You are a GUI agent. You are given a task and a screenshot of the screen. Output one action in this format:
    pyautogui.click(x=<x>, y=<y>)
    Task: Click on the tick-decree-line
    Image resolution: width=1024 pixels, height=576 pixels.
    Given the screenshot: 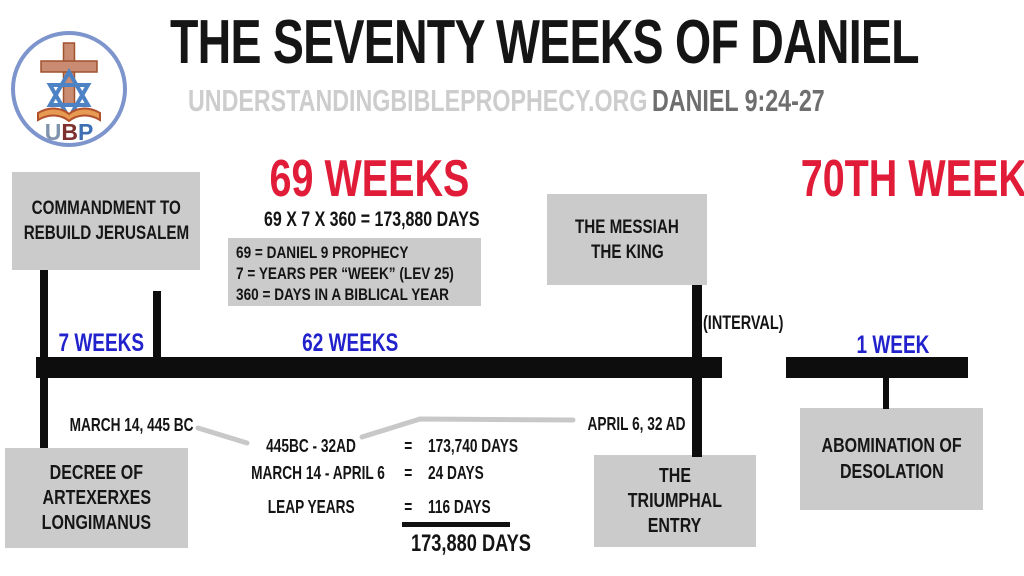 What is the action you would take?
    pyautogui.click(x=44, y=359)
    